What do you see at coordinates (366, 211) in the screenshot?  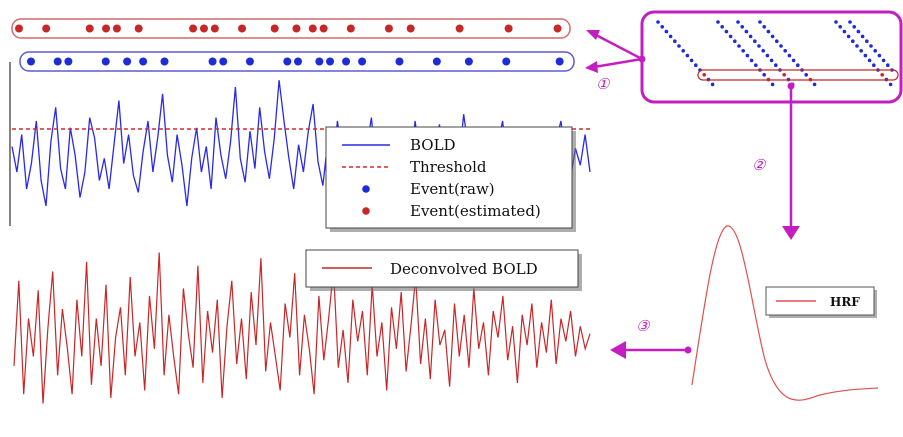 I see `legend-estimated-swatch` at bounding box center [366, 211].